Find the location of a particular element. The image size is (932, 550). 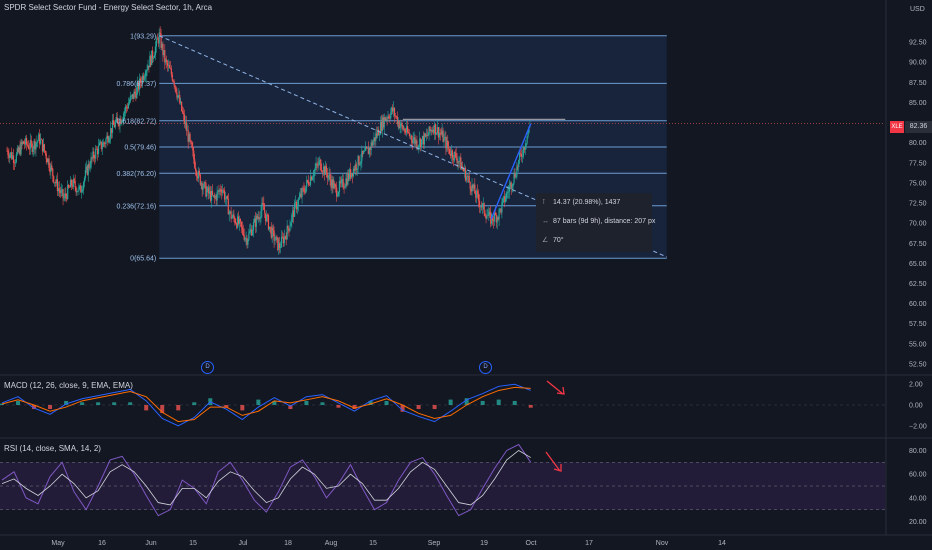

time-axis-label: 16 is located at coordinates (102, 543).